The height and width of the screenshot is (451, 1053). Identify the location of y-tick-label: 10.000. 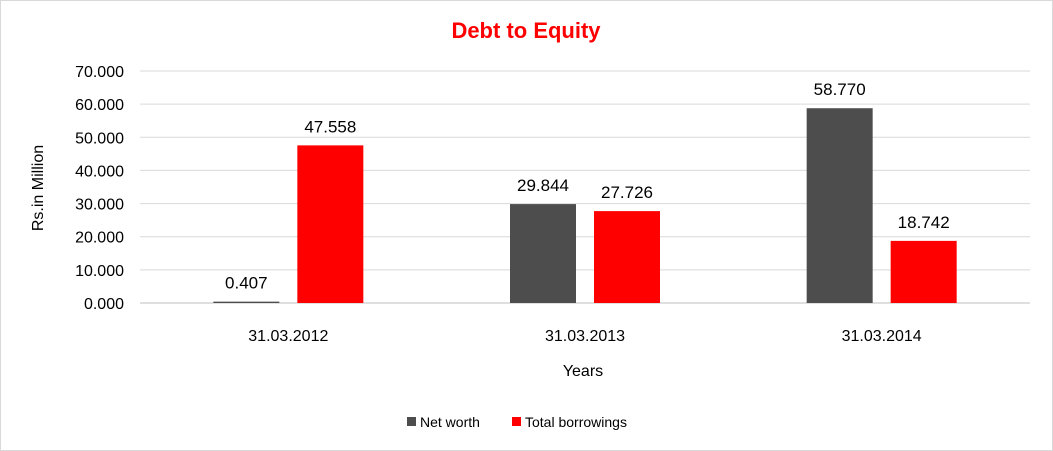
(99, 271).